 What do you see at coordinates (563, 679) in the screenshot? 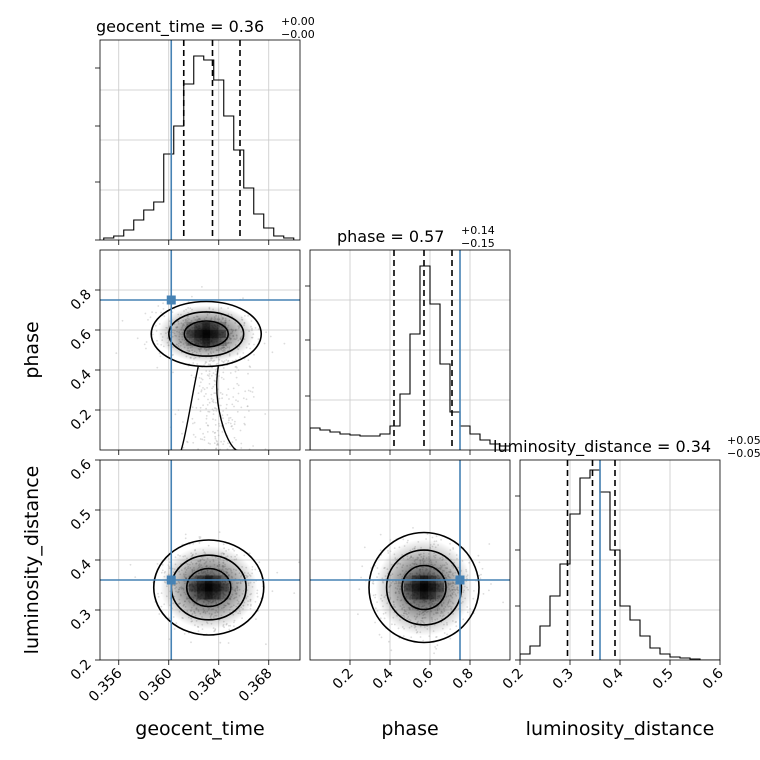
I see `distance-xtick-label-1: 0.3` at bounding box center [563, 679].